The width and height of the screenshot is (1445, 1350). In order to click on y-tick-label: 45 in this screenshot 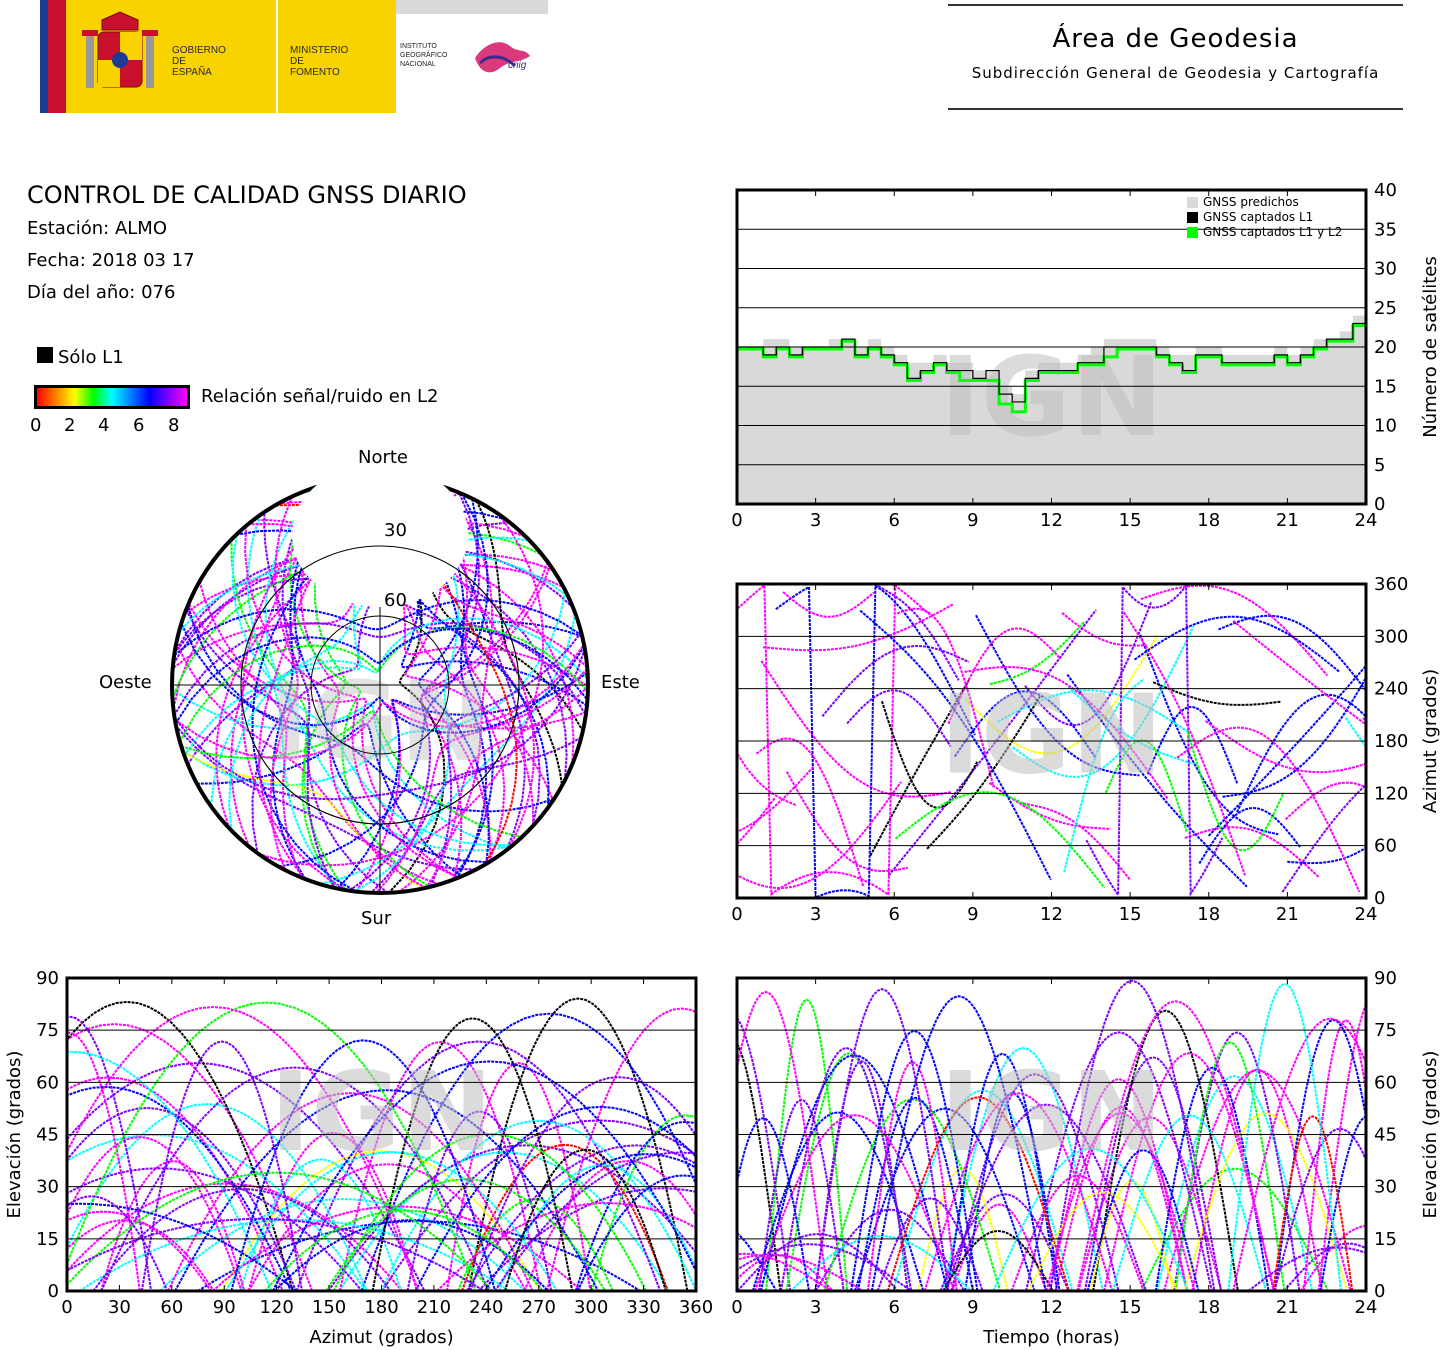, I will do `click(1385, 1135)`.